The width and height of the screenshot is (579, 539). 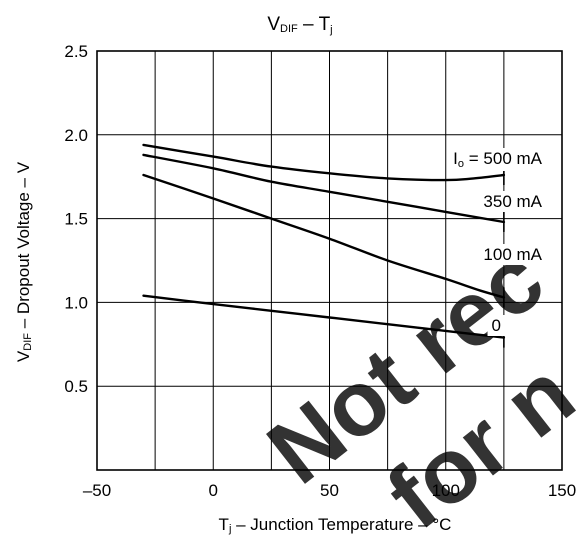 What do you see at coordinates (24, 261) in the screenshot?
I see `y-axis-label: VDIF – Dropout Voltage – V` at bounding box center [24, 261].